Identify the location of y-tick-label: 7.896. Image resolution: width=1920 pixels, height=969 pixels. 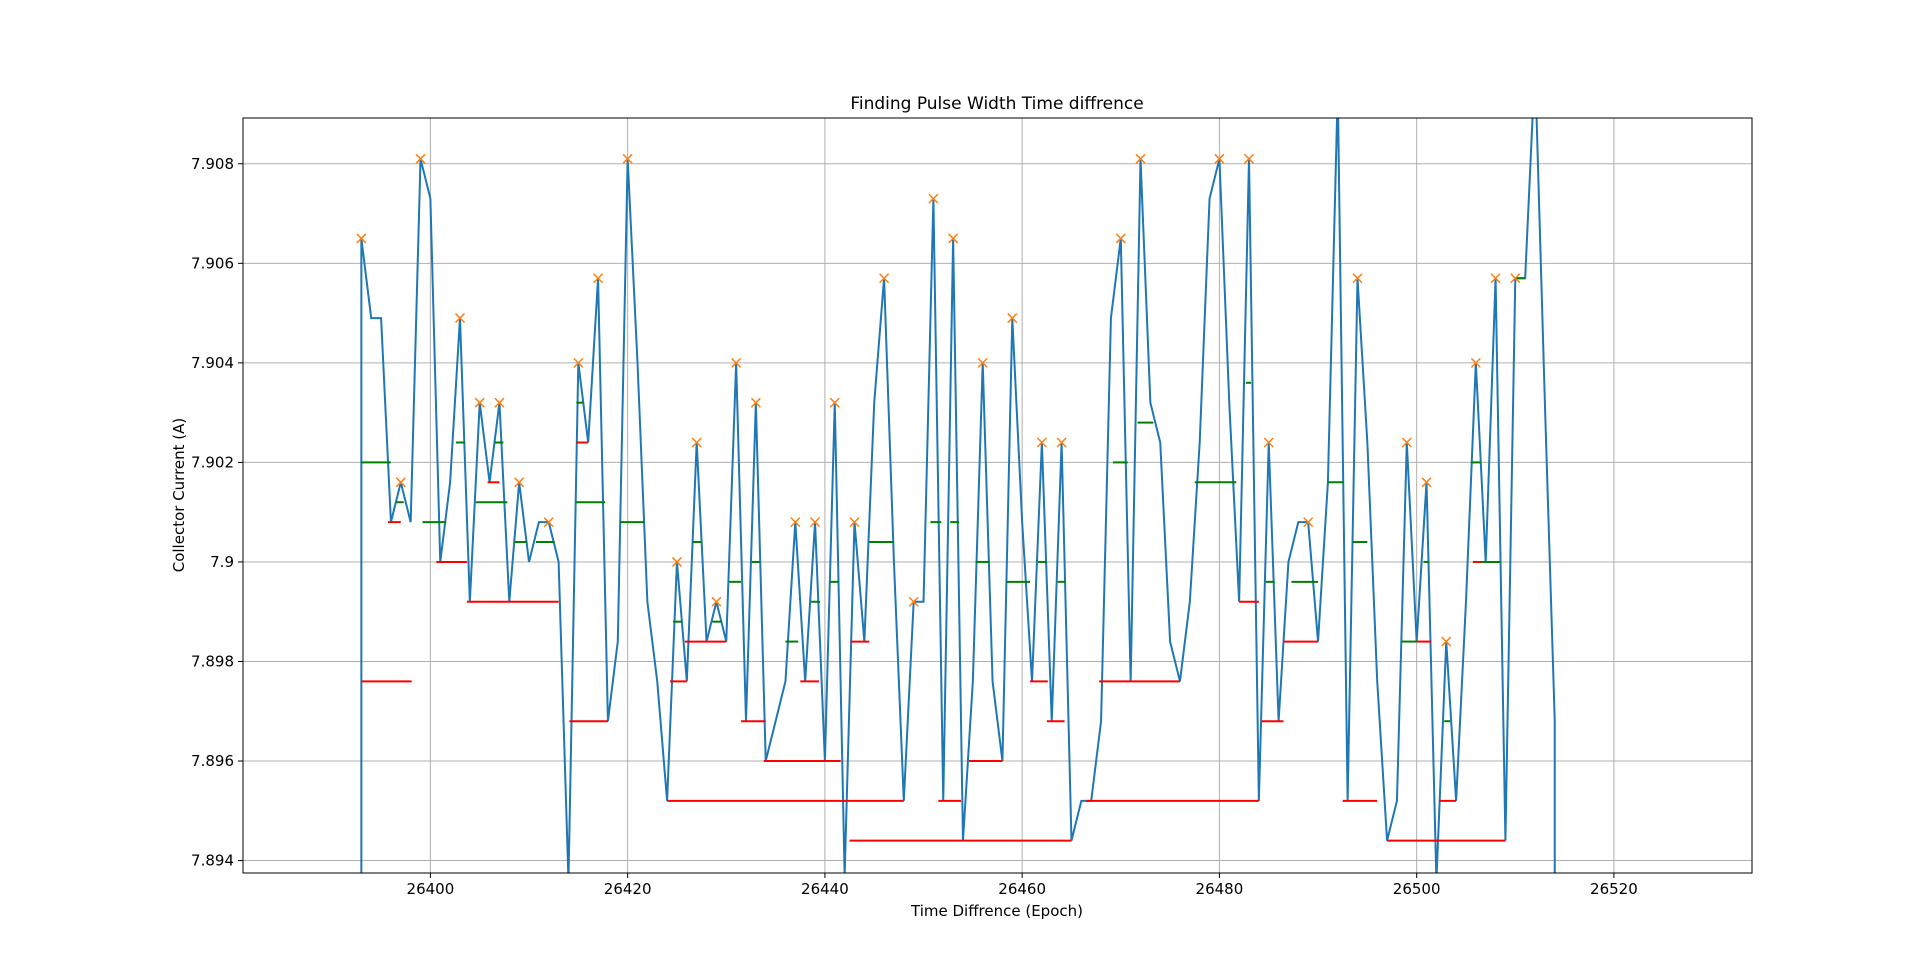
(212, 761).